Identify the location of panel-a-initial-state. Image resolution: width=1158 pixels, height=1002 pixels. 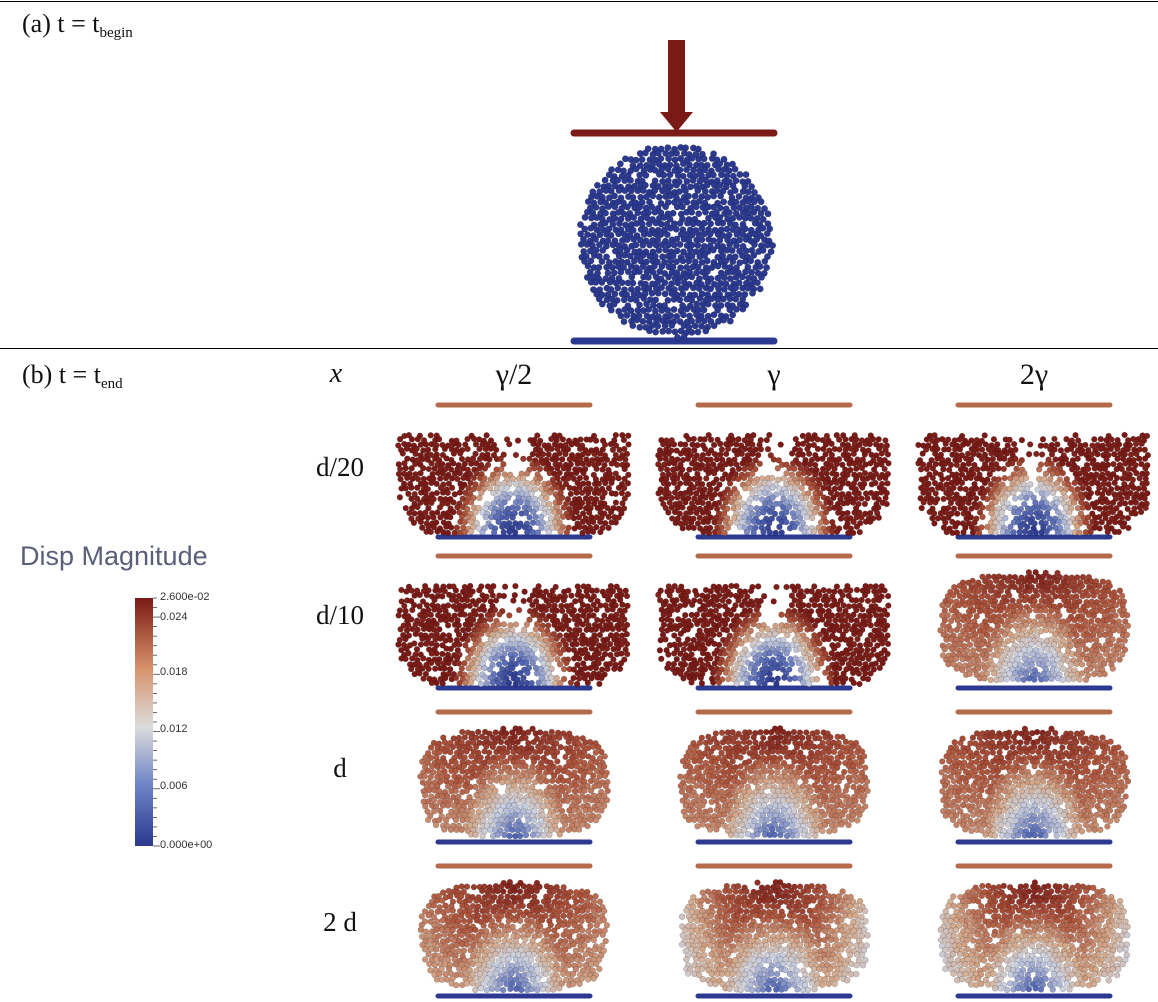
(674, 192).